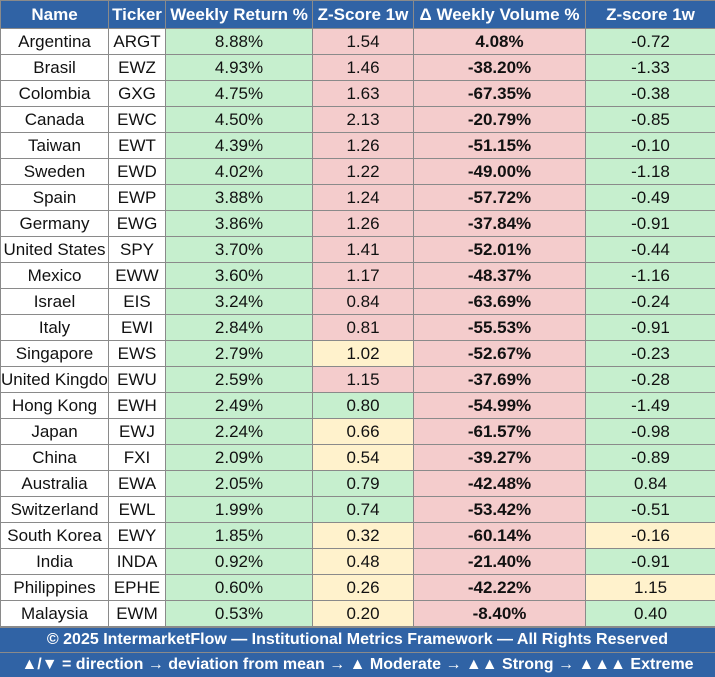 This screenshot has width=715, height=677. Describe the element at coordinates (137, 198) in the screenshot. I see `table-cell: EWP` at that location.